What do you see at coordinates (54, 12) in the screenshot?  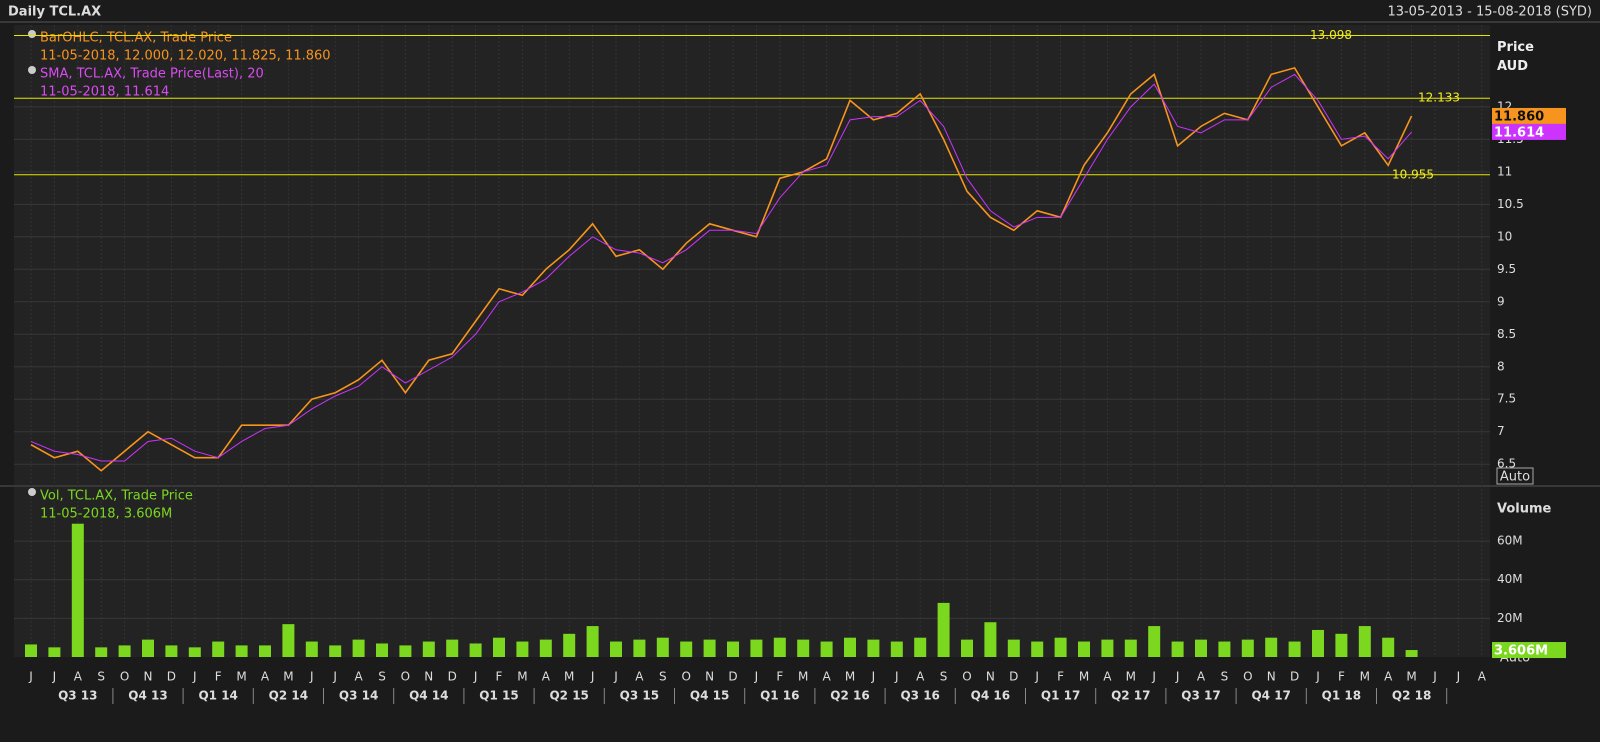 I see `chart-title: Daily TCL.AX` at bounding box center [54, 12].